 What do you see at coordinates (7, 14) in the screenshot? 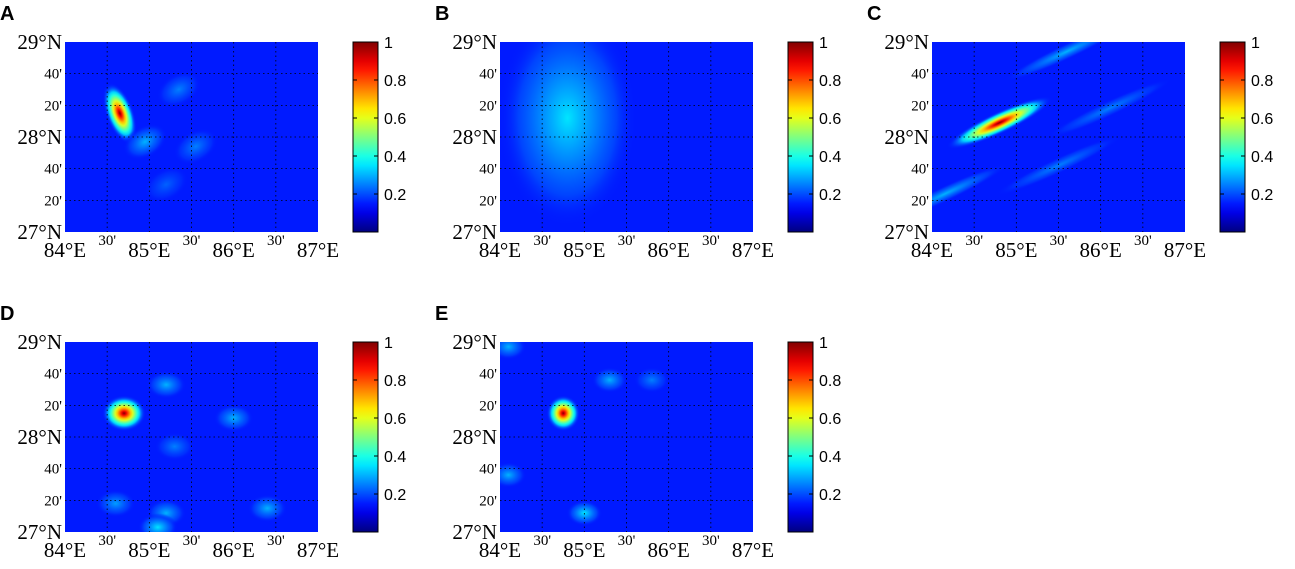
I see `panel-letter: A` at bounding box center [7, 14].